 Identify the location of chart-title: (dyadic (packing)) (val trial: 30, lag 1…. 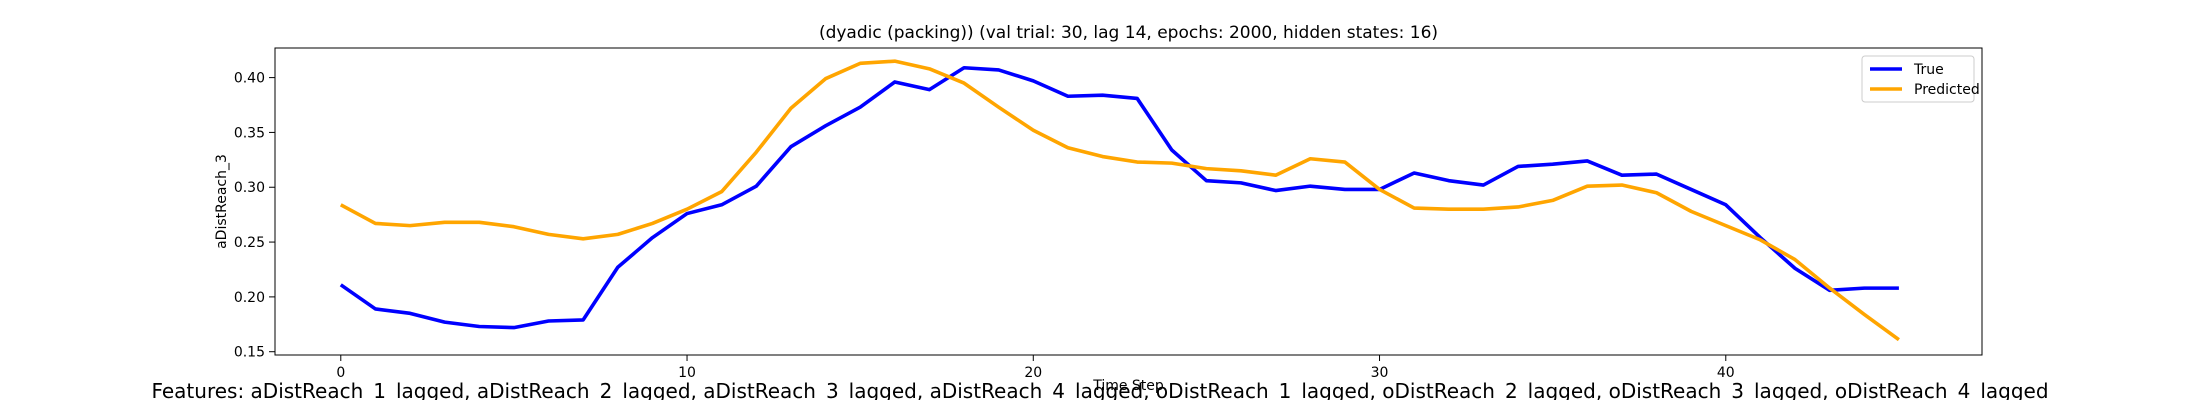
(1128, 33).